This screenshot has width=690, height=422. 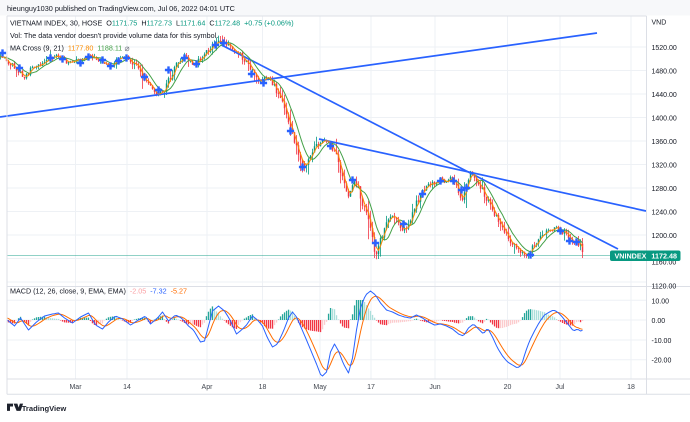 What do you see at coordinates (662, 341) in the screenshot?
I see `svg-text: -10.00` at bounding box center [662, 341].